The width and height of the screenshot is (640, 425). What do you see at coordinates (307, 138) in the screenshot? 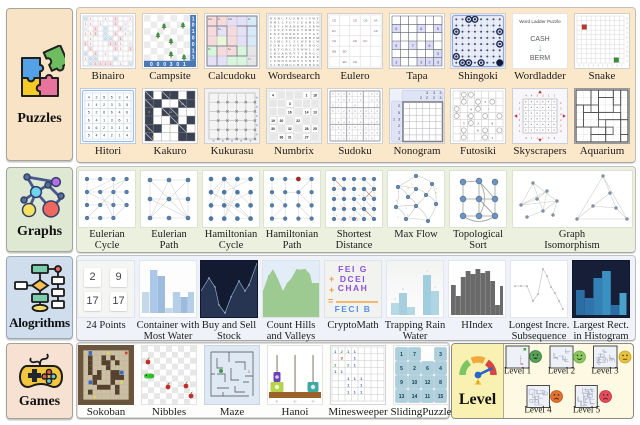
I see `svg-text: 27` at bounding box center [307, 138].